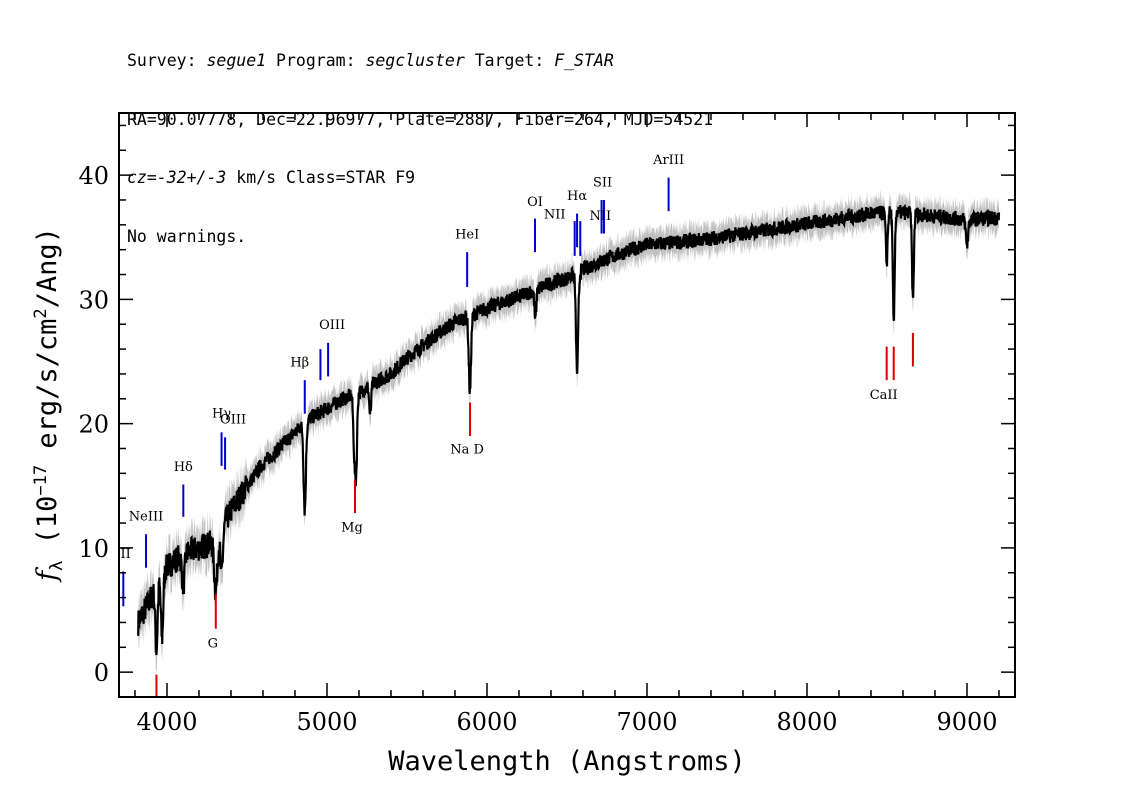  Describe the element at coordinates (415, 60) in the screenshot. I see `program-value: segcluster` at that location.